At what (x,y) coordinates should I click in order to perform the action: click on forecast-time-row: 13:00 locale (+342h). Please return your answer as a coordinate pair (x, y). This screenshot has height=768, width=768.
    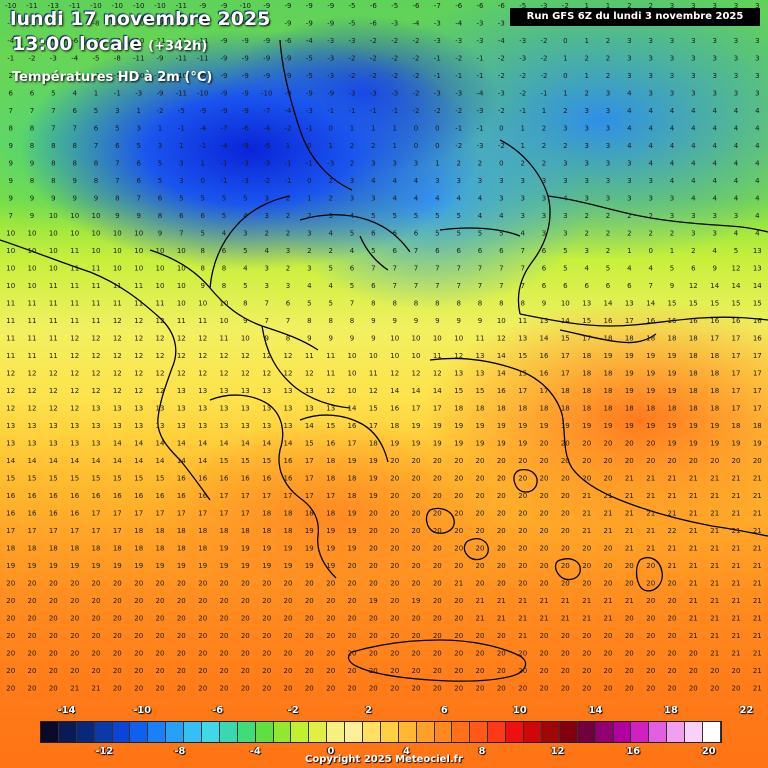
    Looking at the image, I should click on (109, 44).